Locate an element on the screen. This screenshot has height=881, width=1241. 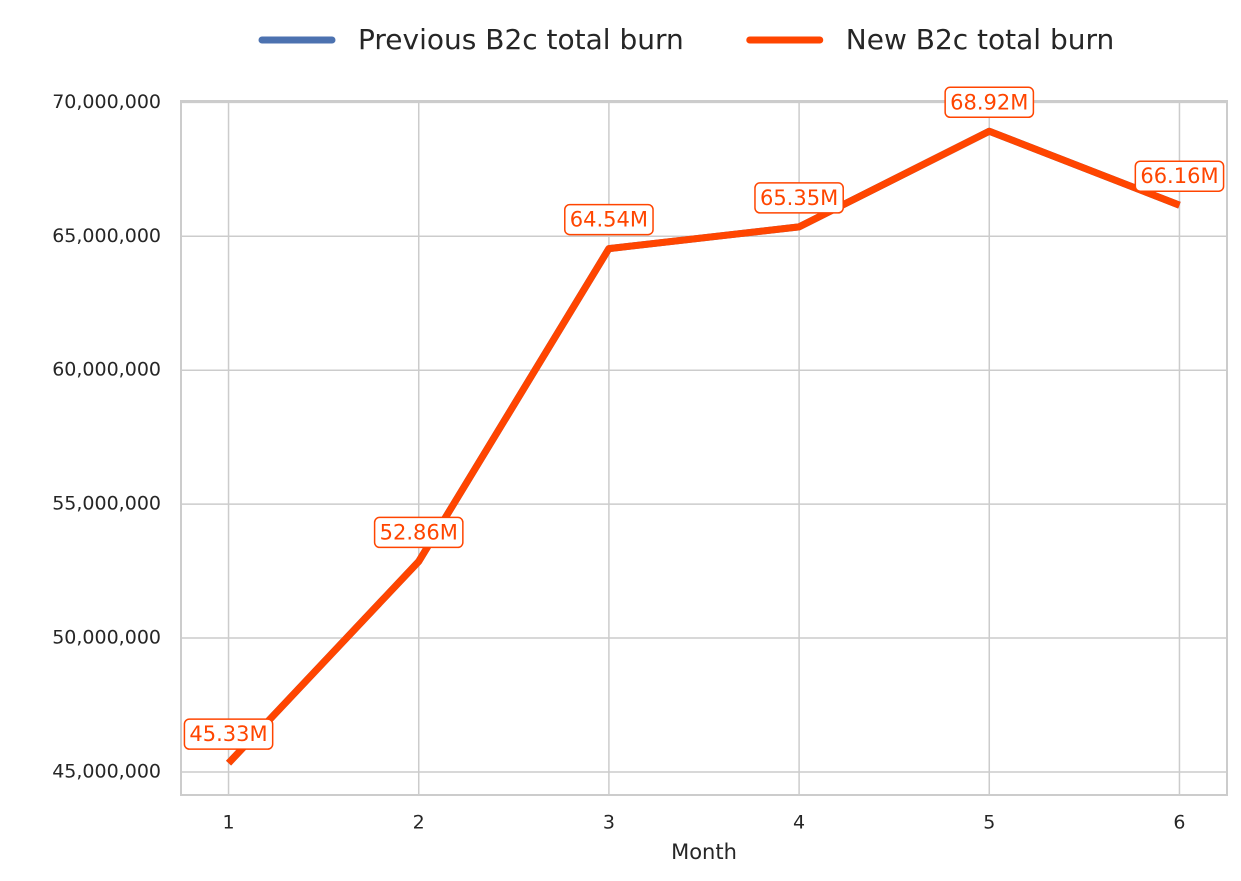
data-label-text: 68.92M is located at coordinates (989, 102).